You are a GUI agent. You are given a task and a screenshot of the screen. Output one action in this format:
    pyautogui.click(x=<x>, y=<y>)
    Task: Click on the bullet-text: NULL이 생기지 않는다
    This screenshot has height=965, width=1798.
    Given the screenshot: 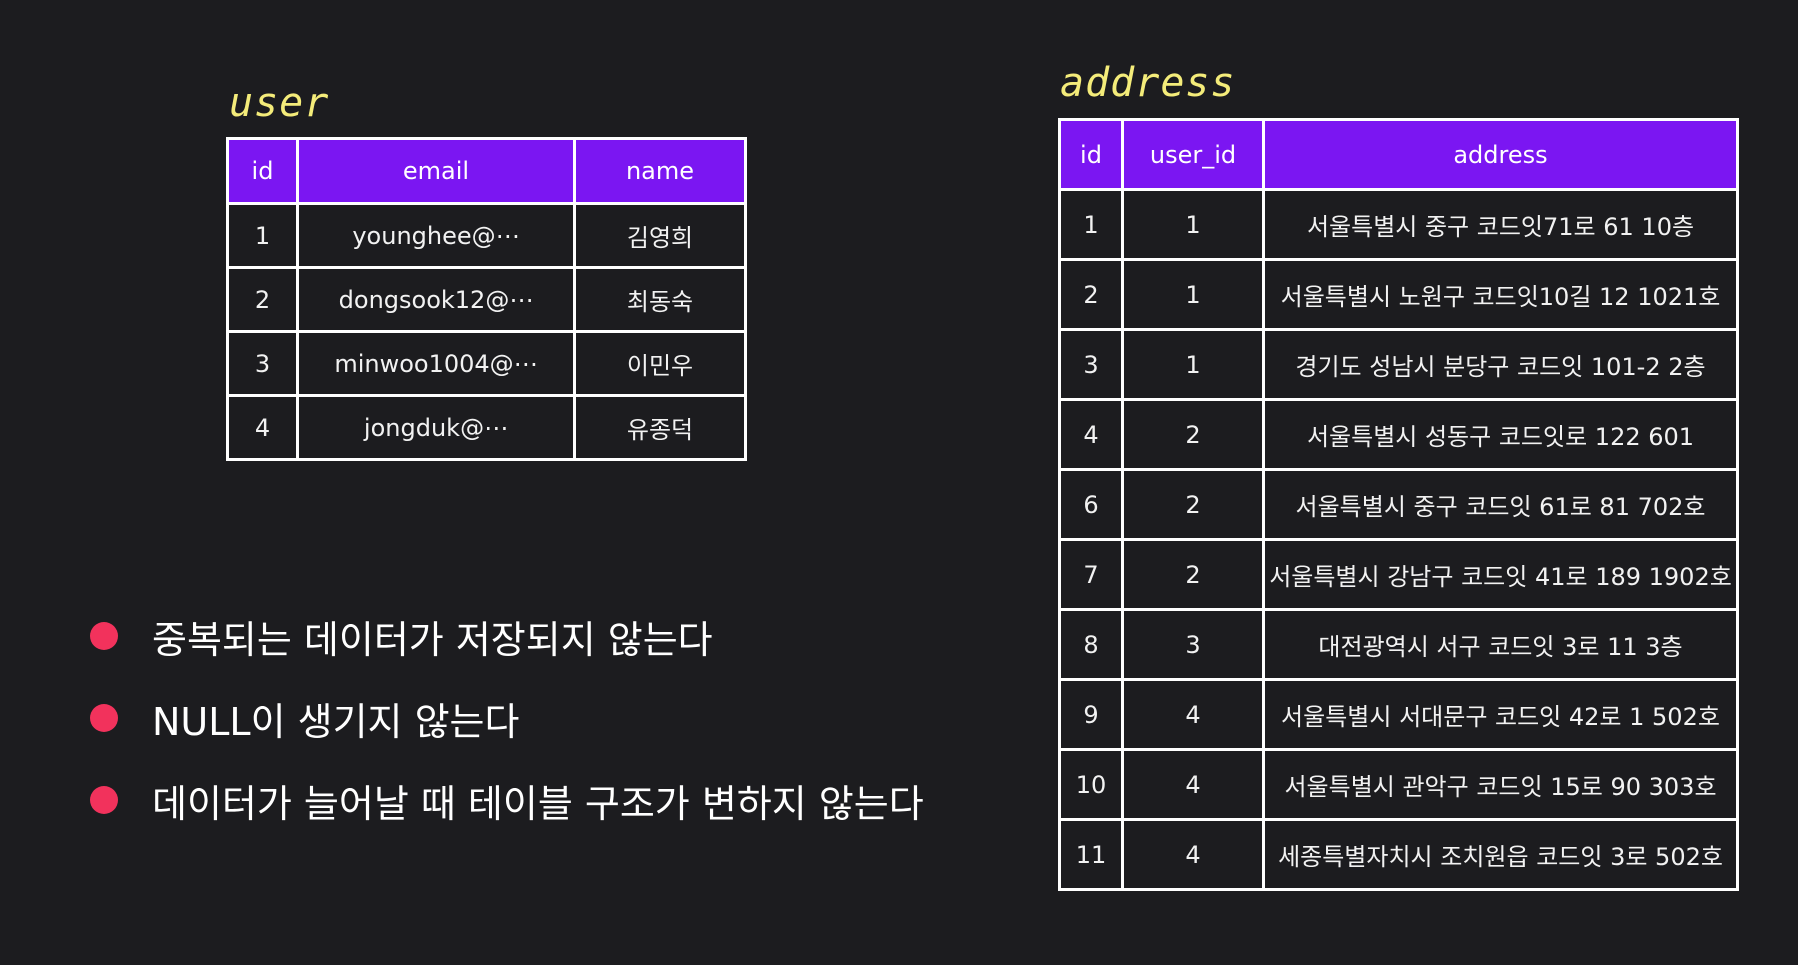 What is the action you would take?
    pyautogui.click(x=336, y=721)
    